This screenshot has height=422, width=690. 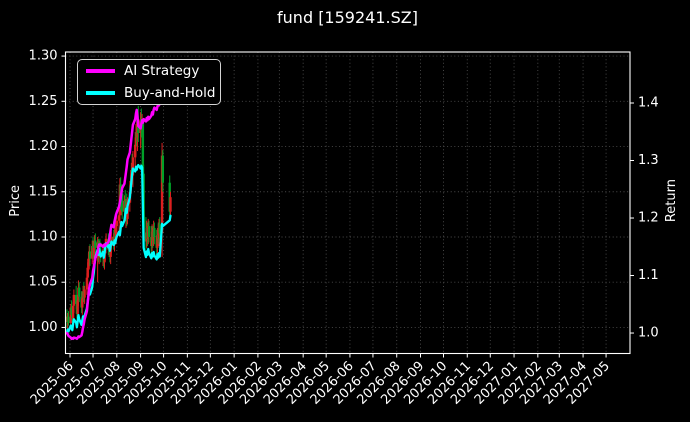 What do you see at coordinates (118, 249) in the screenshot?
I see `buy-and-hold-line` at bounding box center [118, 249].